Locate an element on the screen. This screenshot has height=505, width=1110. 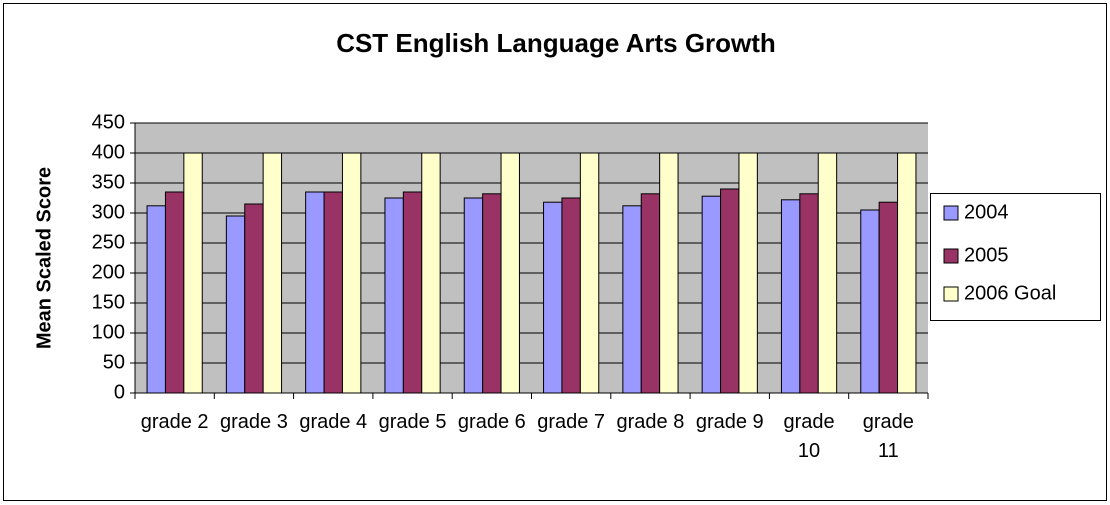
y-tick-label: 250 is located at coordinates (108, 242).